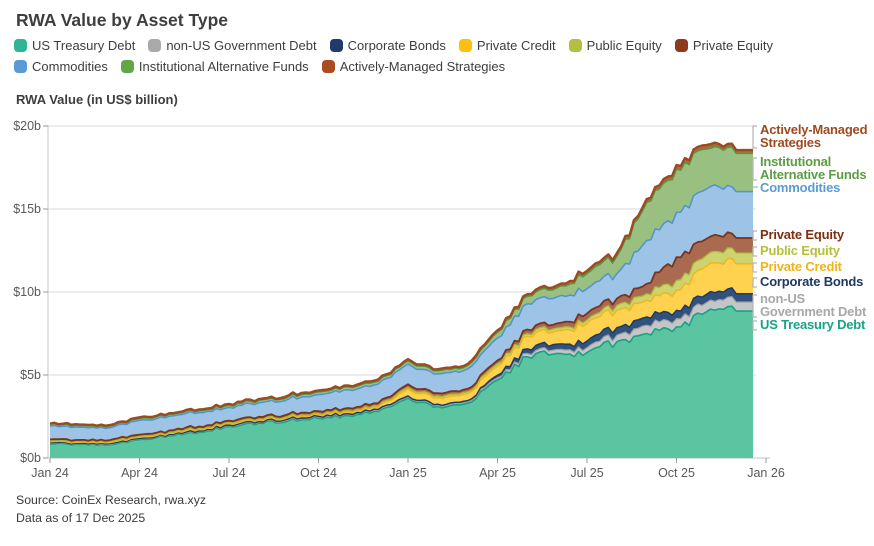  I want to click on x-tick-label: Oct 25, so click(676, 473).